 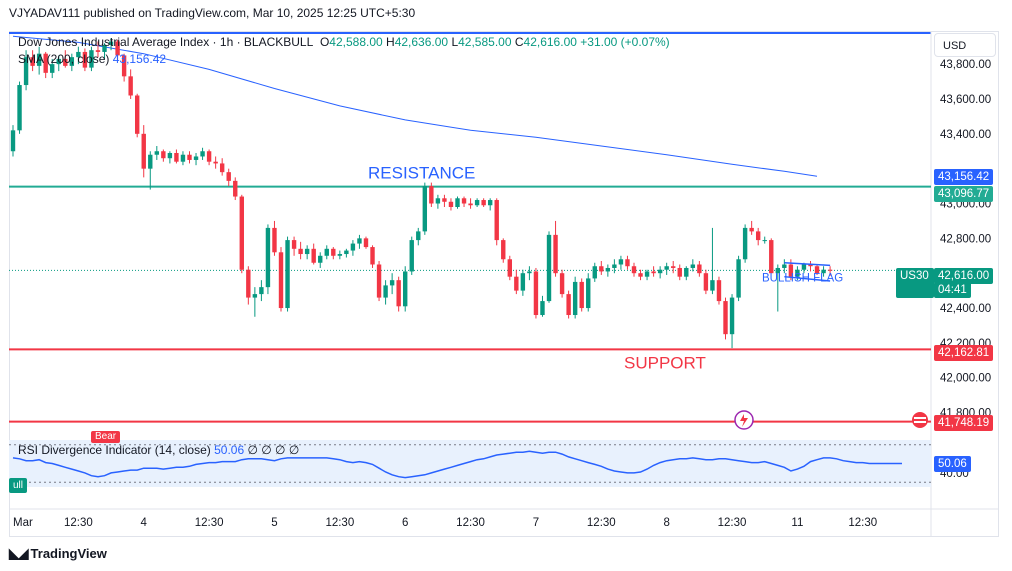 I want to click on time-axis-tick: 6, so click(x=405, y=523).